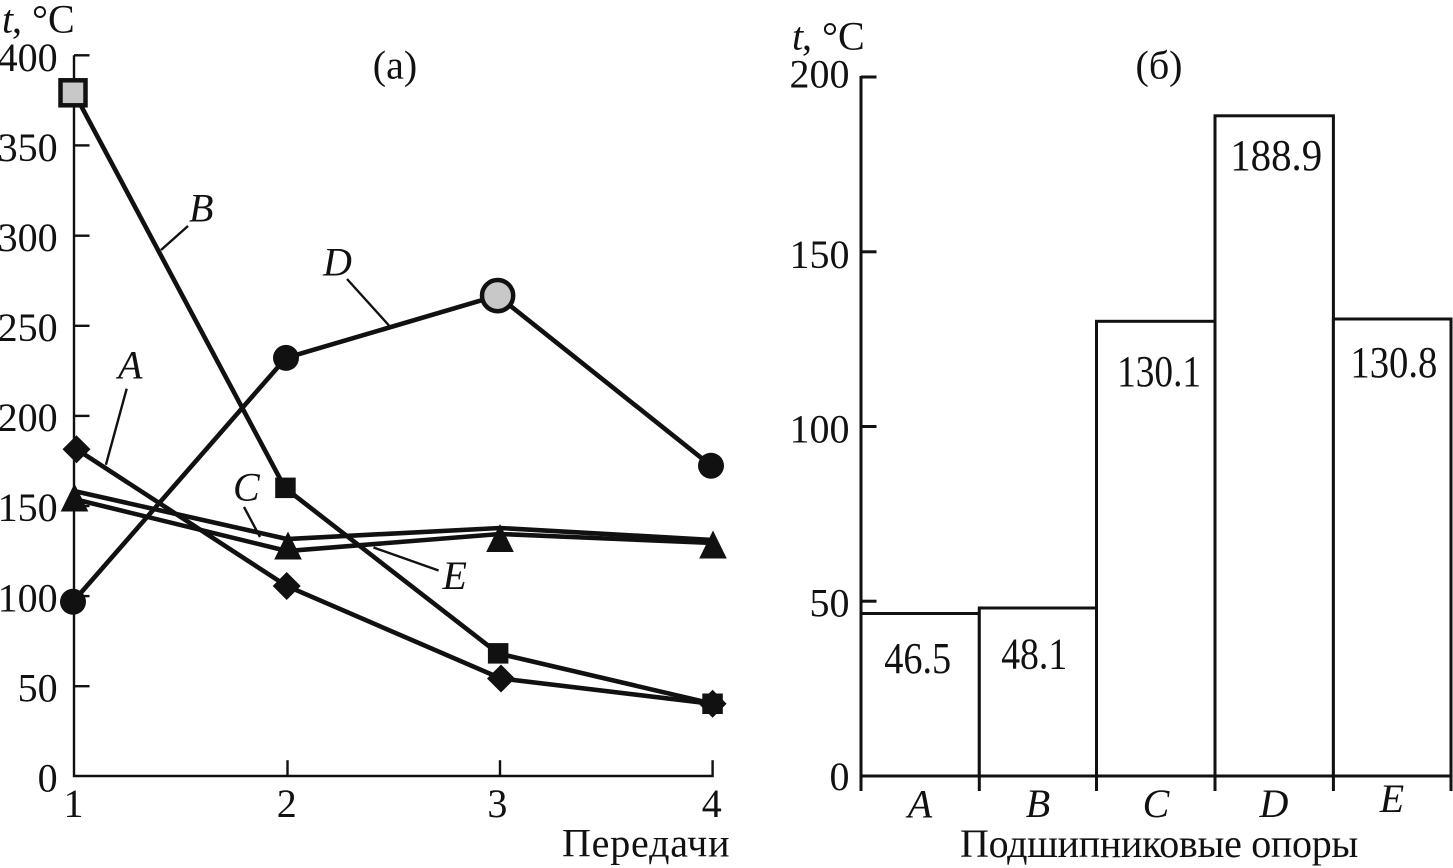 This screenshot has height=868, width=1453. What do you see at coordinates (1034, 653) in the screenshot?
I see `svg-text: 48.1` at bounding box center [1034, 653].